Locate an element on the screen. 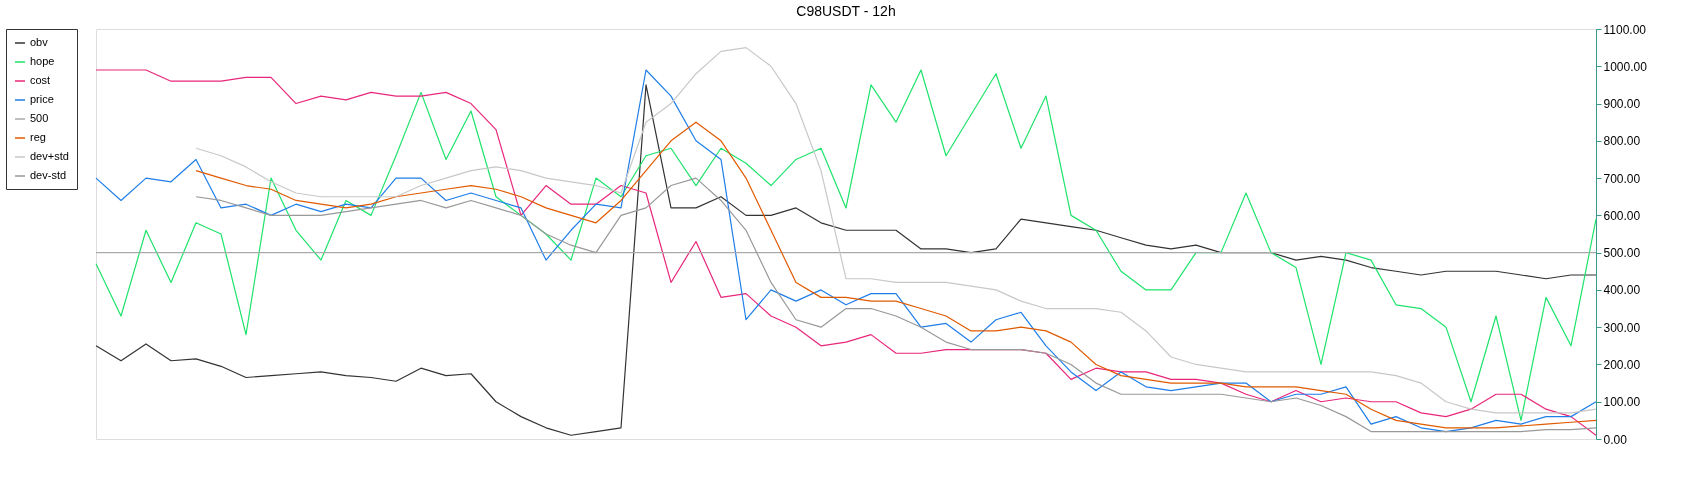  y-tick-label: 1000.00 is located at coordinates (1625, 66).